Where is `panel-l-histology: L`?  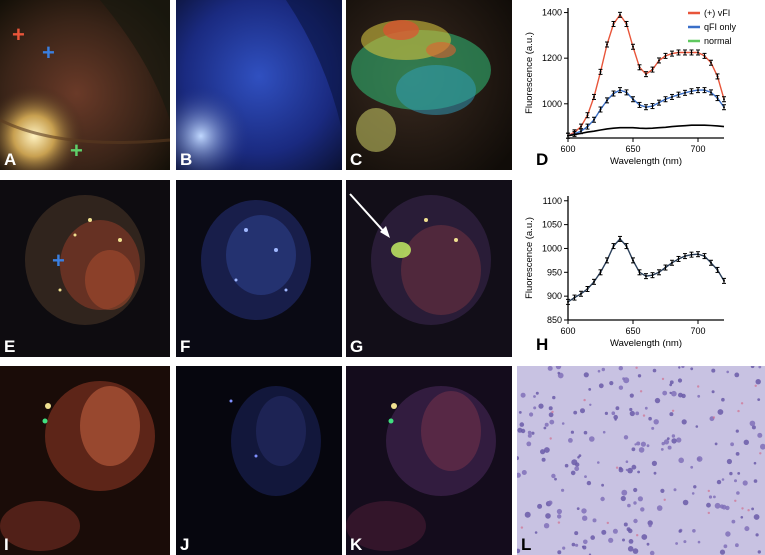
panel-l-histology: L is located at coordinates (641, 460).